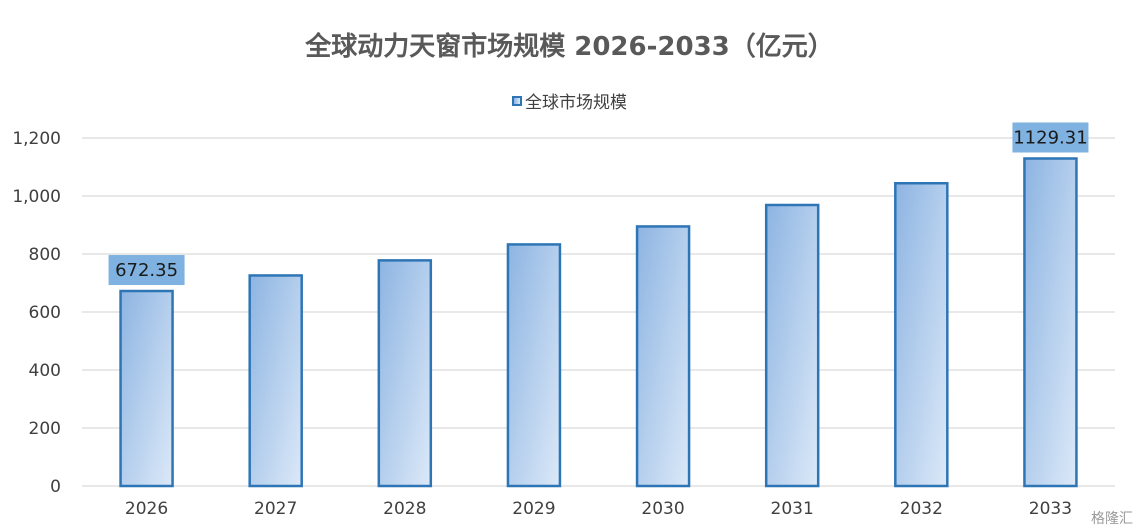  What do you see at coordinates (45, 255) in the screenshot?
I see `y-tick-label: 800` at bounding box center [45, 255].